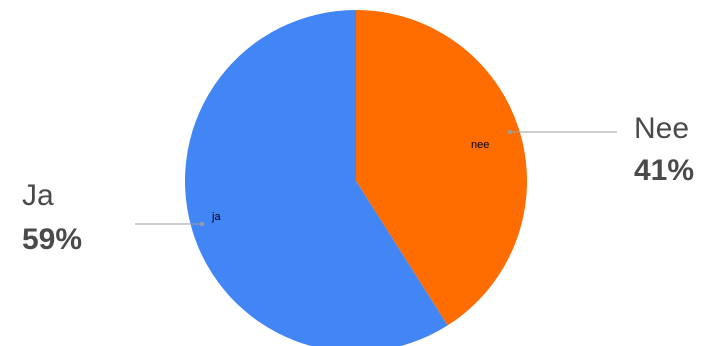 The image size is (709, 346). I want to click on callout-name-ja: Ja, so click(38, 195).